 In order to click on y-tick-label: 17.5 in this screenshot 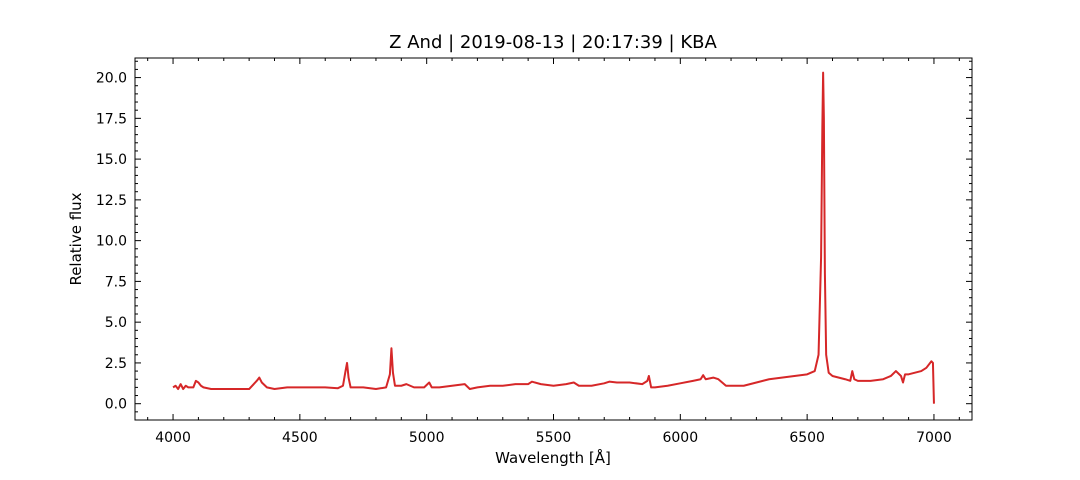, I will do `click(111, 119)`.